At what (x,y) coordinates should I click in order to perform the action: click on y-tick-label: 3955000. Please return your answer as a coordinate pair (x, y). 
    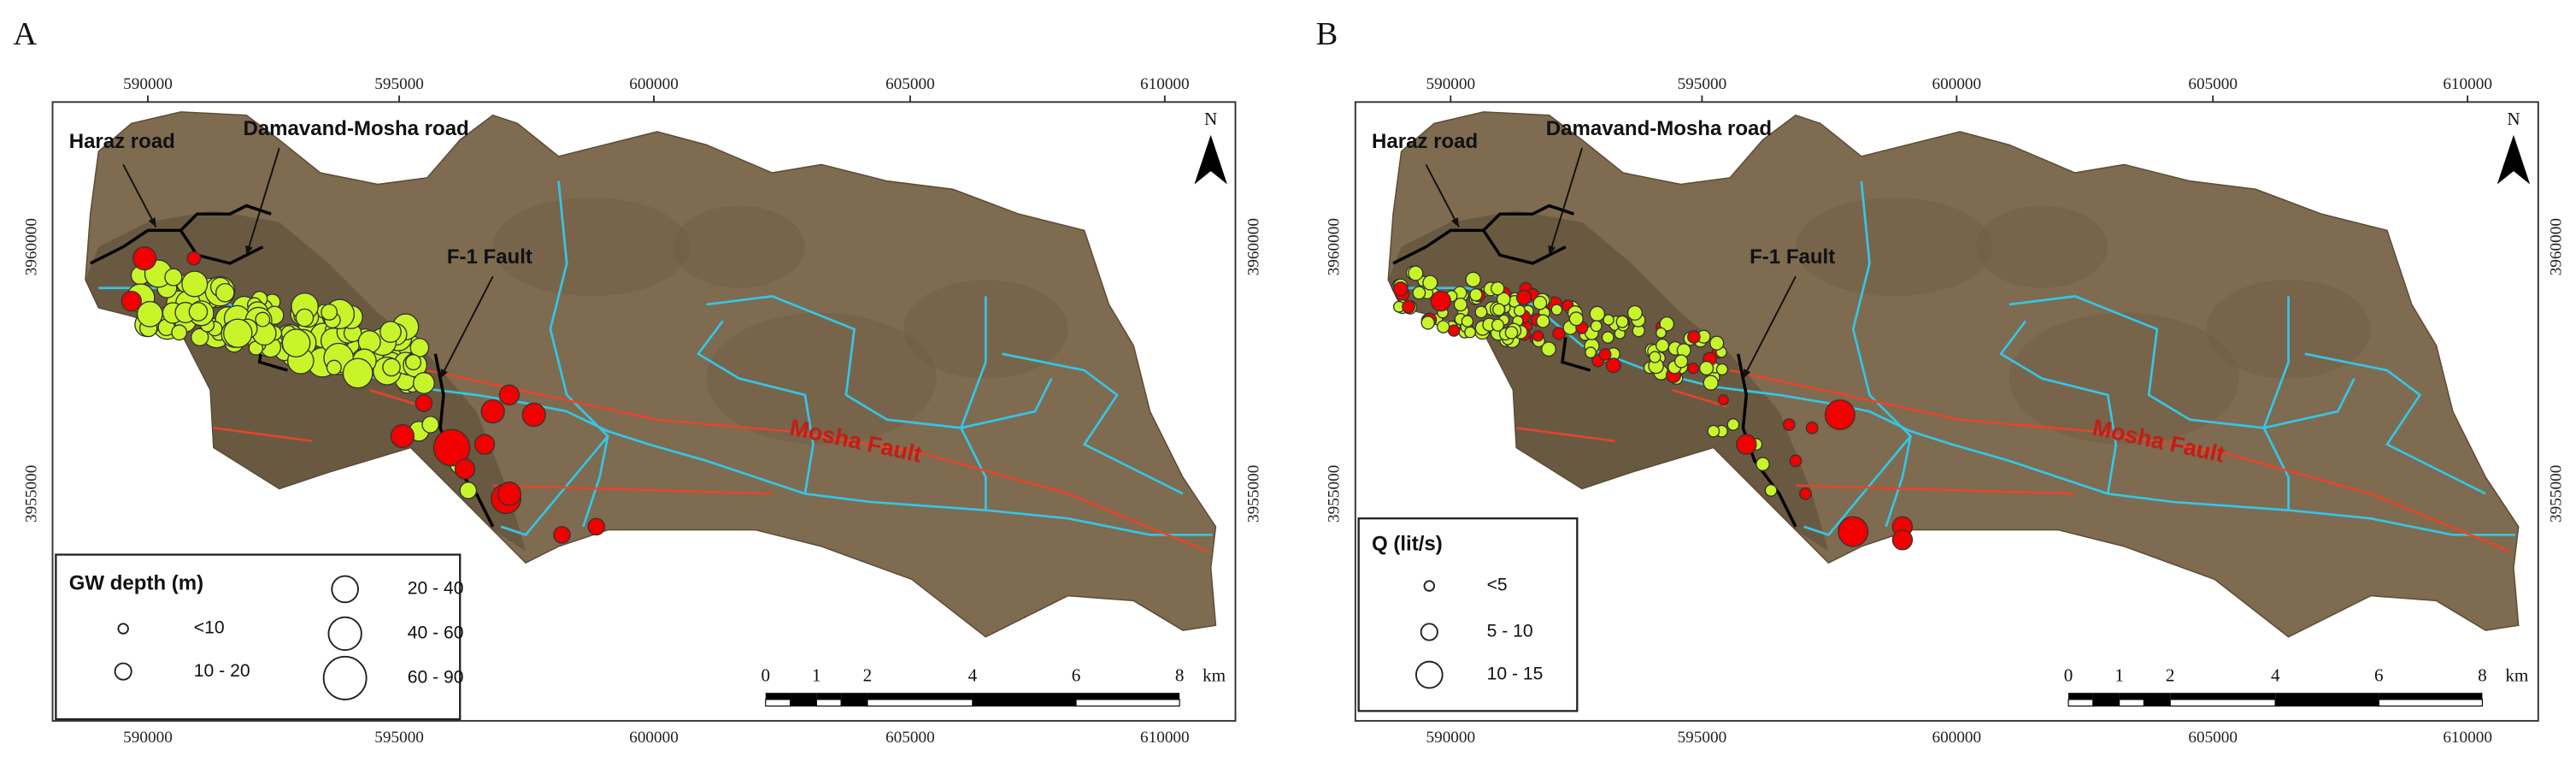
    Looking at the image, I should click on (1335, 494).